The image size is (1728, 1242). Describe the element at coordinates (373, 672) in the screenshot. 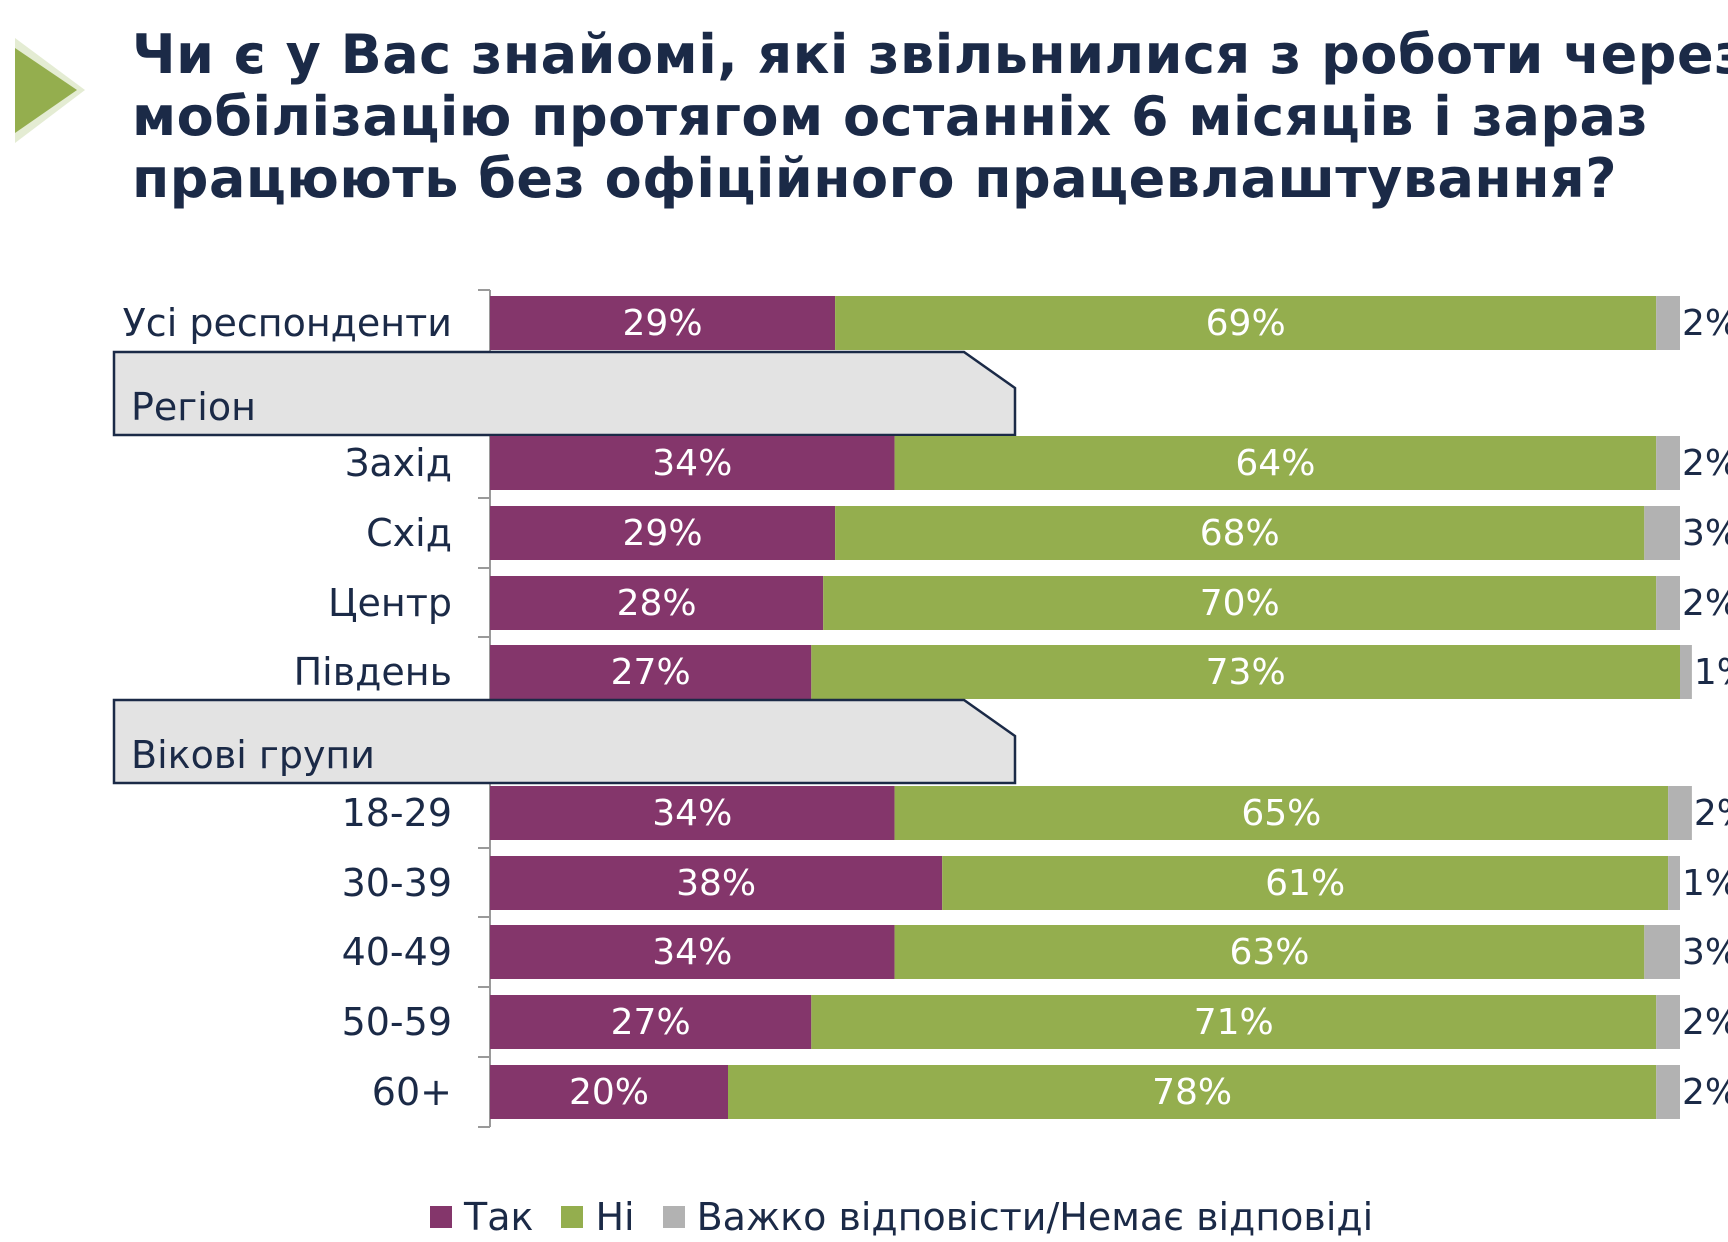

I see `category-label: Південь` at that location.